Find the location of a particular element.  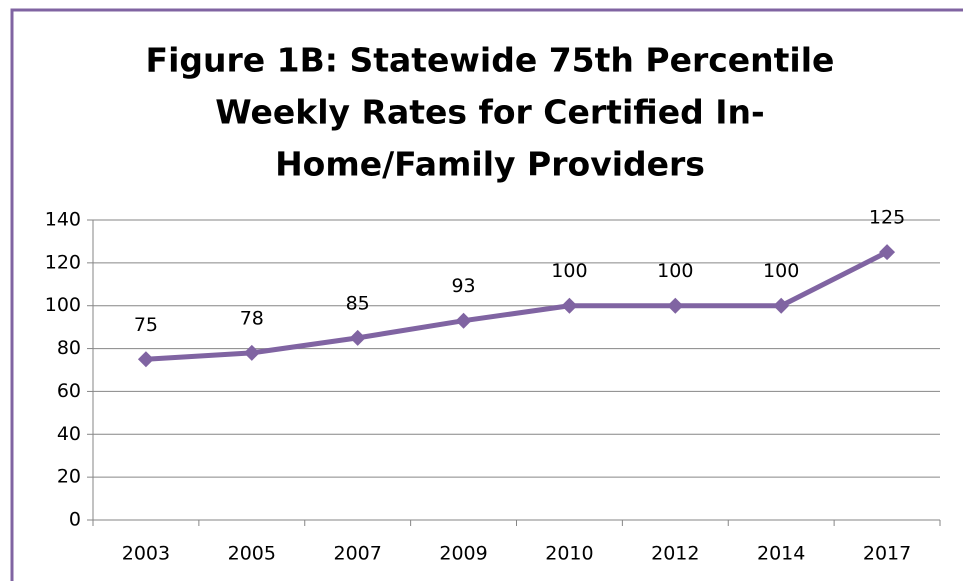

data-label: 125 is located at coordinates (887, 218).